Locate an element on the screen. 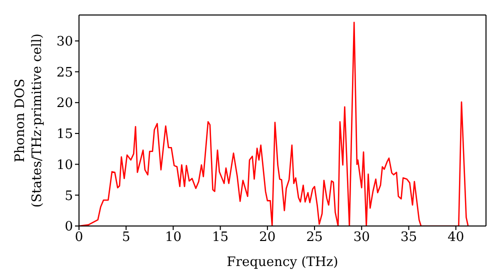  y-tick-label: 10 is located at coordinates (64, 165).